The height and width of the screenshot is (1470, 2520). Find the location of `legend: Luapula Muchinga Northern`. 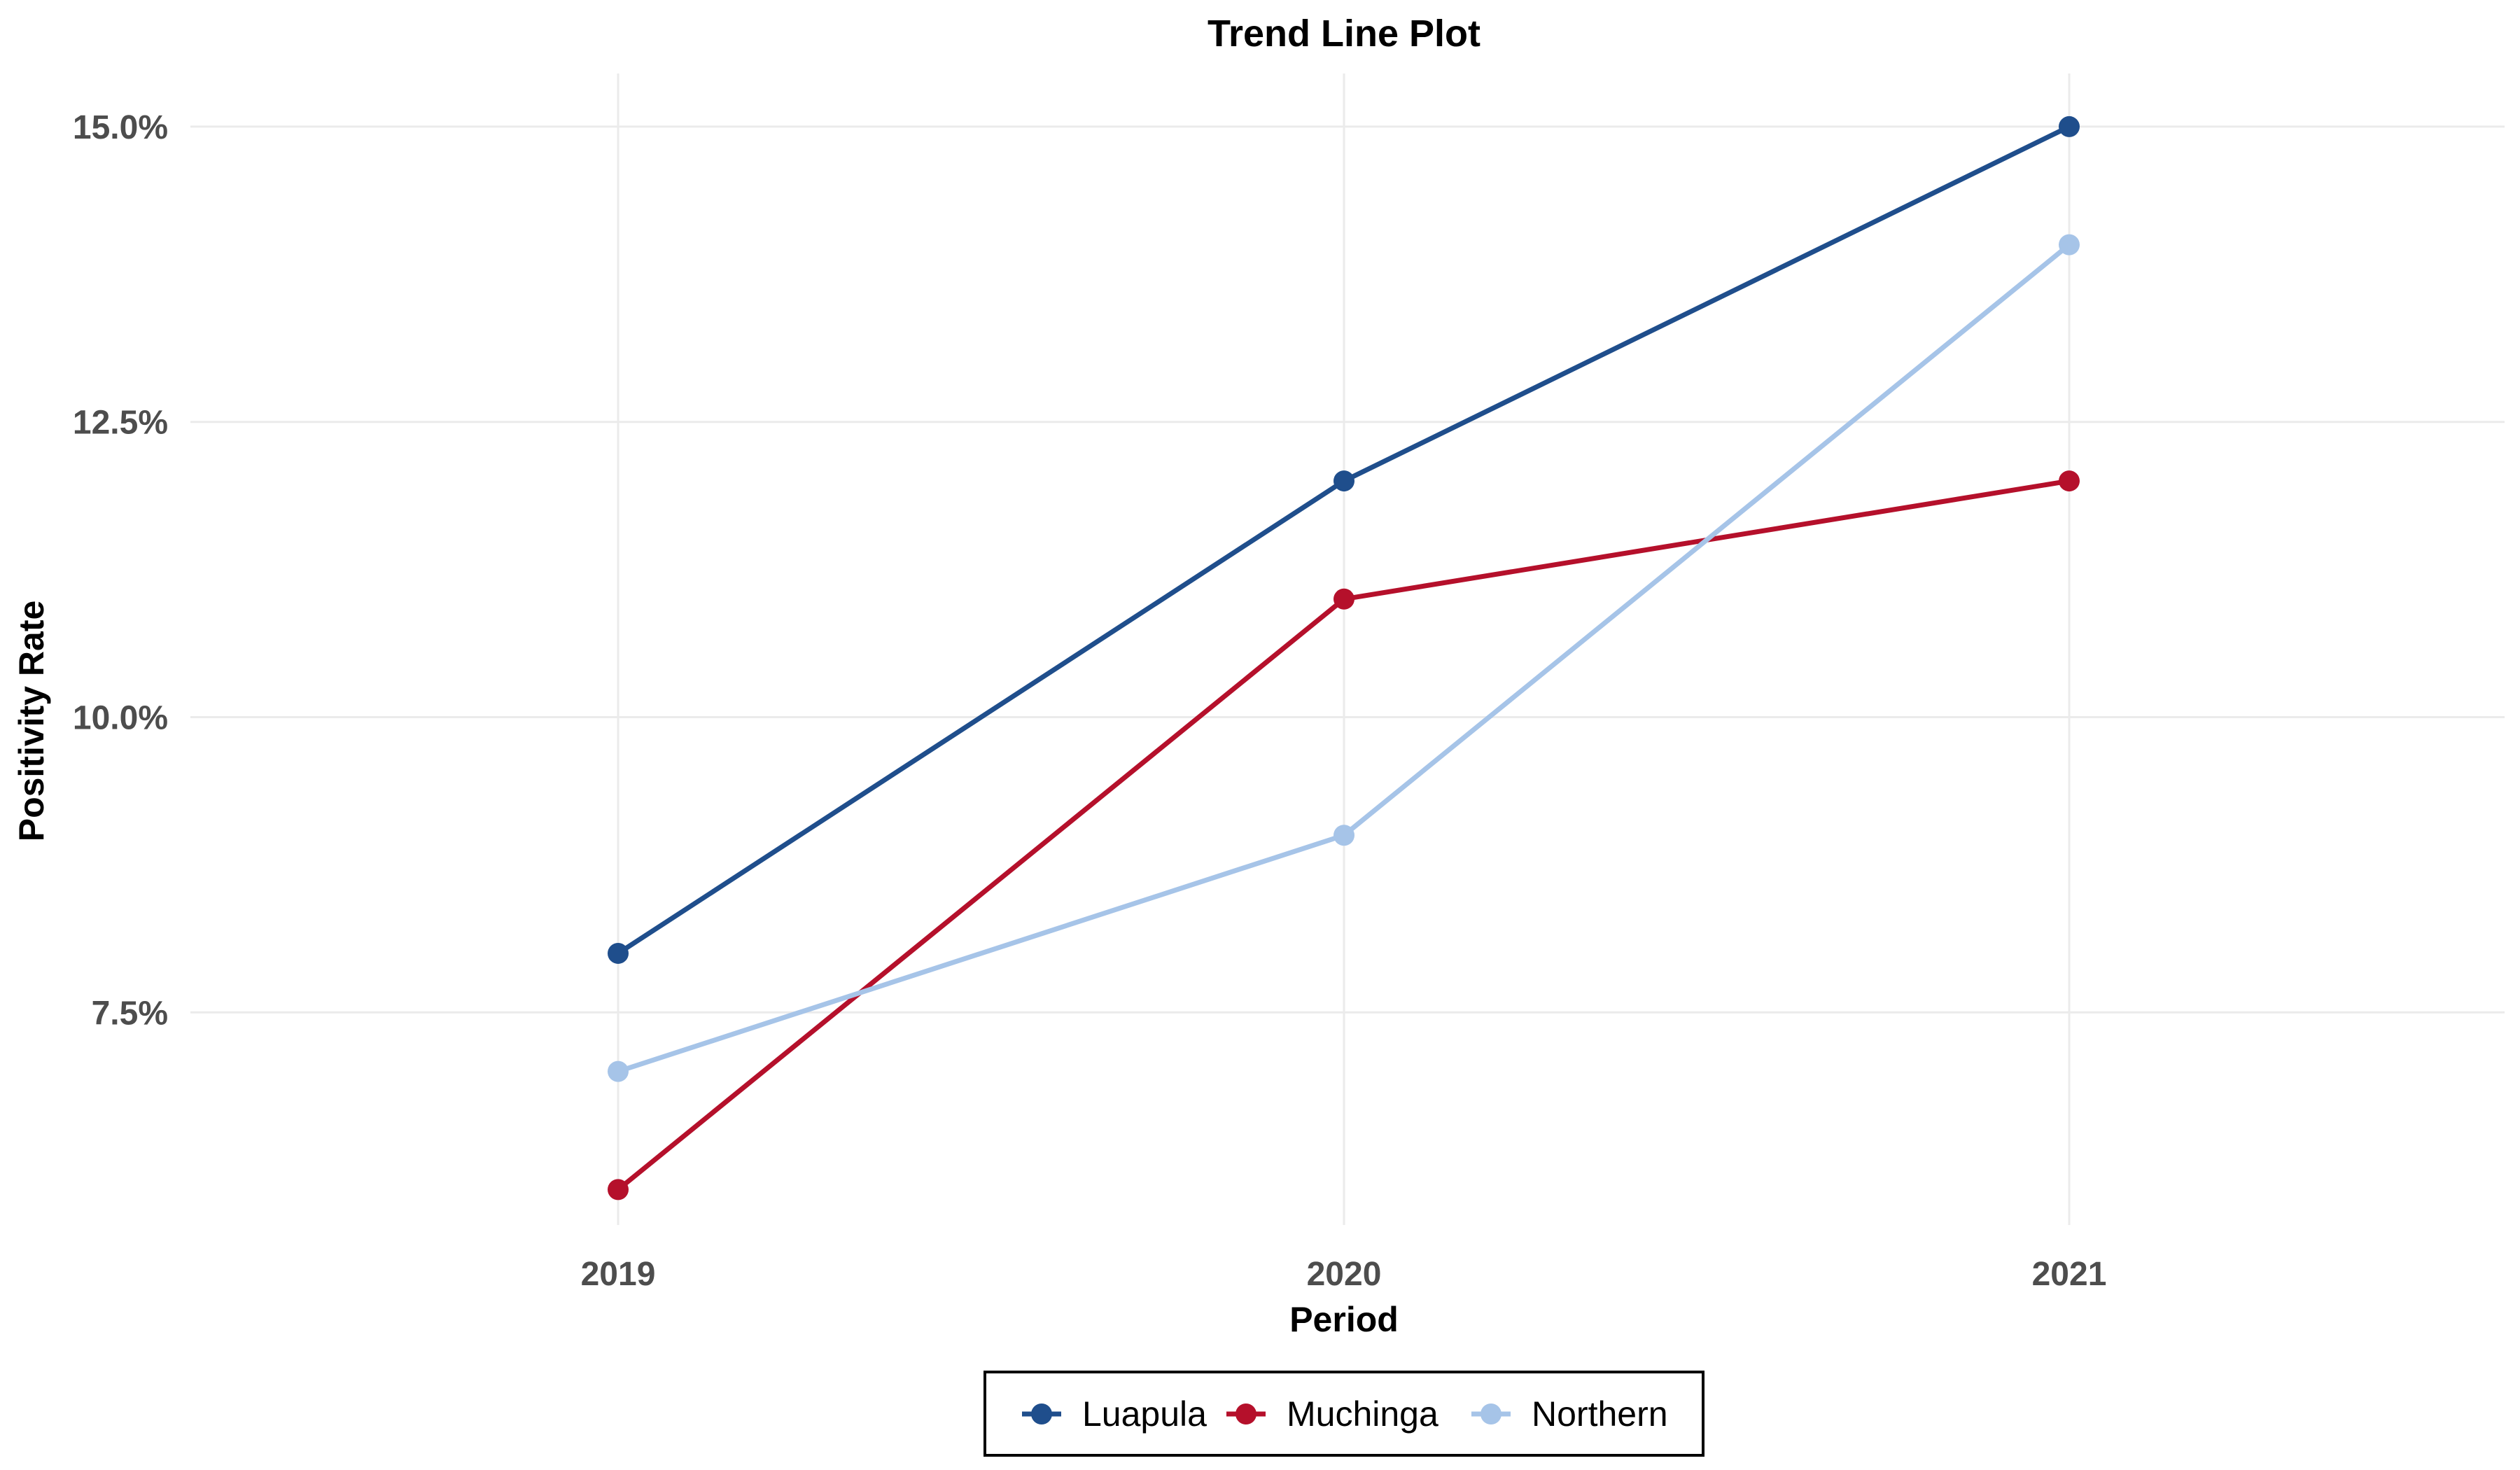

legend: Luapula Muchinga Northern is located at coordinates (1343, 1414).